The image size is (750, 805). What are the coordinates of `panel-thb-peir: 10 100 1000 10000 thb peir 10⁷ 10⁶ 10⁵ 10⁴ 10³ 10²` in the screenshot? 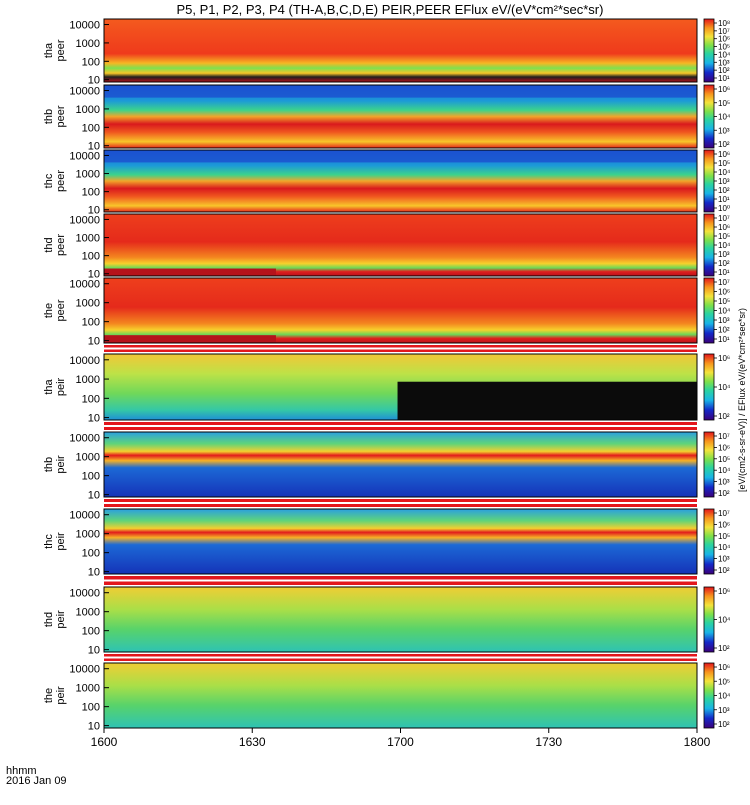 It's located at (387, 466).